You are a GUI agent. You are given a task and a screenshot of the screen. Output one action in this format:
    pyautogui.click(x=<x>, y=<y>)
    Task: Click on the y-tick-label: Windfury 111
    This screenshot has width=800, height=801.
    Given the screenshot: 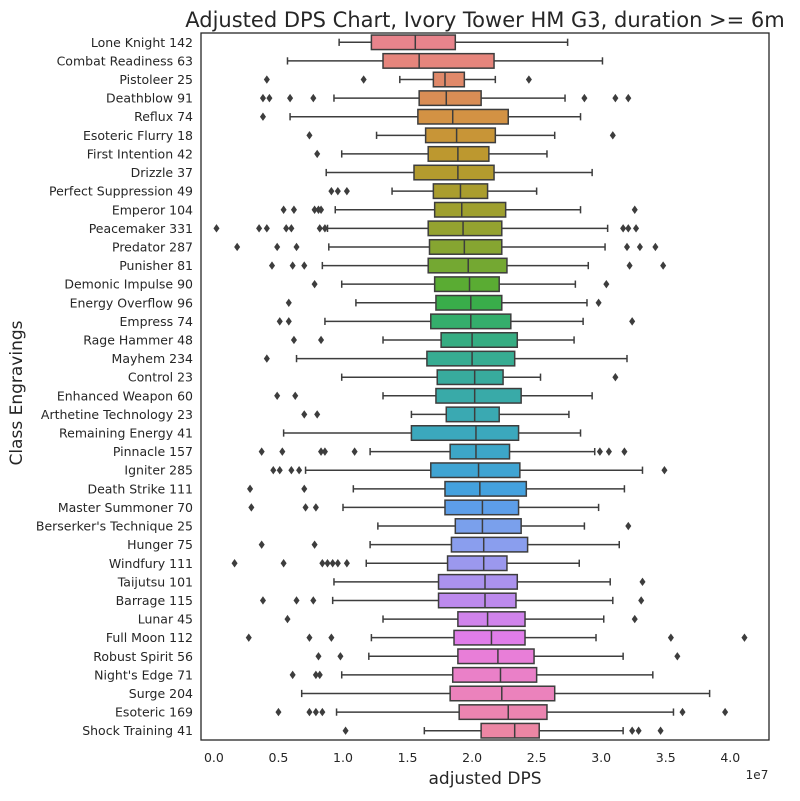 What is the action you would take?
    pyautogui.click(x=151, y=563)
    